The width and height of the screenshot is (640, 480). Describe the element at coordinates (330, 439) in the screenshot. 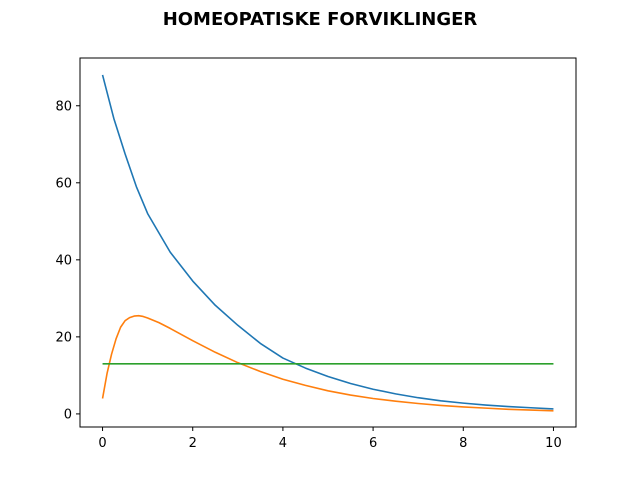

I see `x-axis: 0 2 4 6 8 10` at that location.